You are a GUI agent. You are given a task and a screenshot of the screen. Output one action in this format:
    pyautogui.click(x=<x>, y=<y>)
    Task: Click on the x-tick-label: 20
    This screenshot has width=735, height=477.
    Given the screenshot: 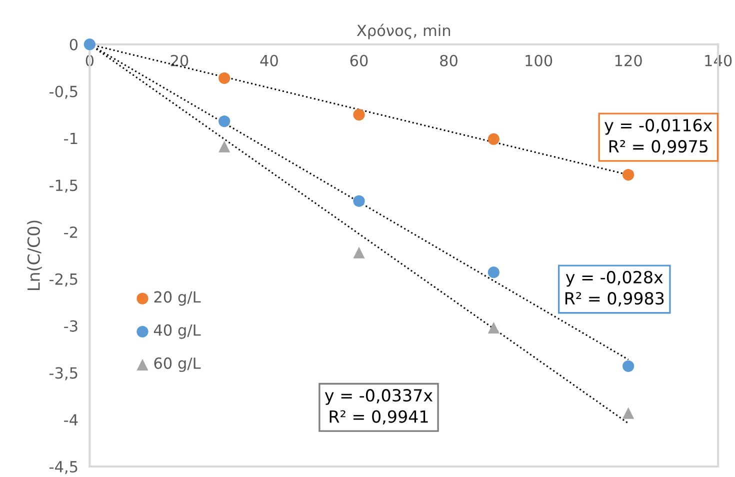 What is the action you would take?
    pyautogui.click(x=179, y=60)
    